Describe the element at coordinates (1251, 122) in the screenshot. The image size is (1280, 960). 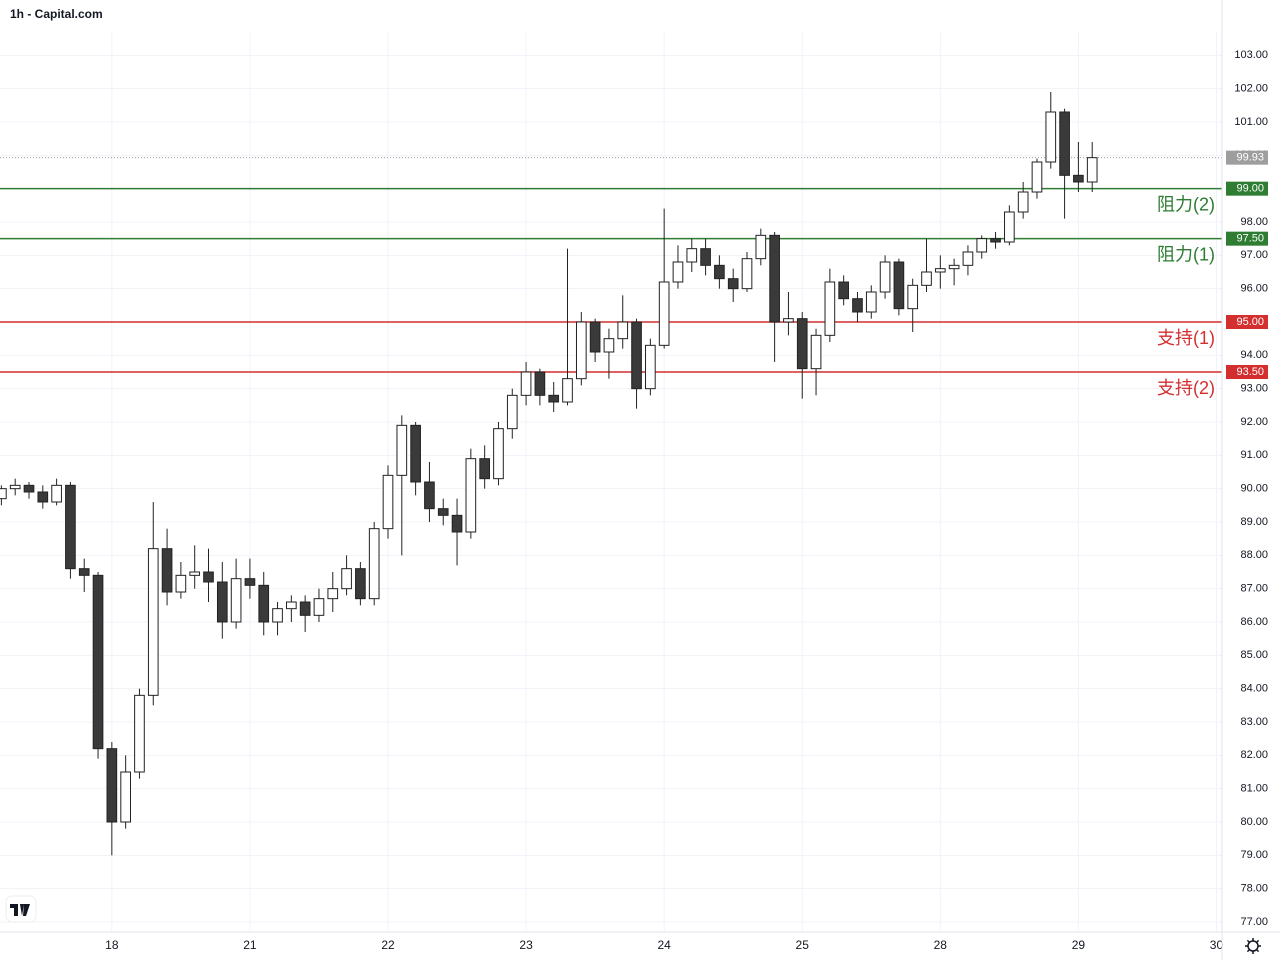
I see `y-tick-label: 101.00` at that location.